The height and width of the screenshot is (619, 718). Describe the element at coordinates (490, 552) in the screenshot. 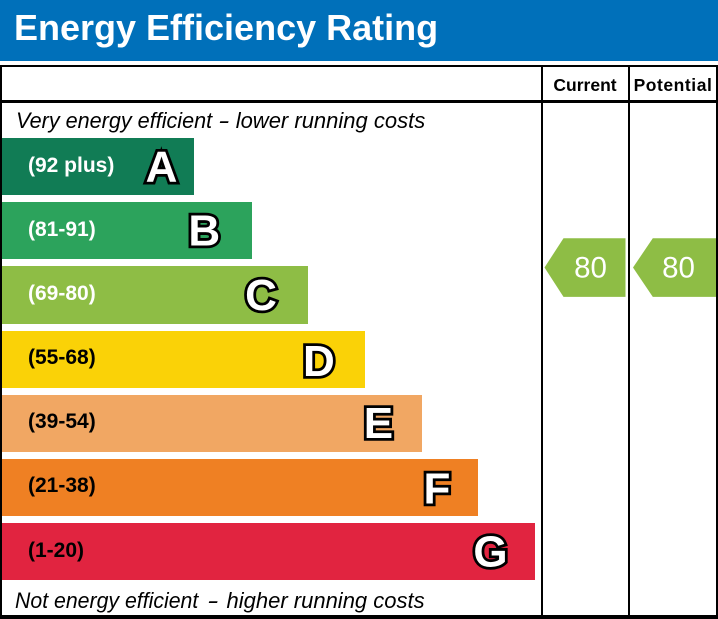

I see `svg-text: G` at that location.